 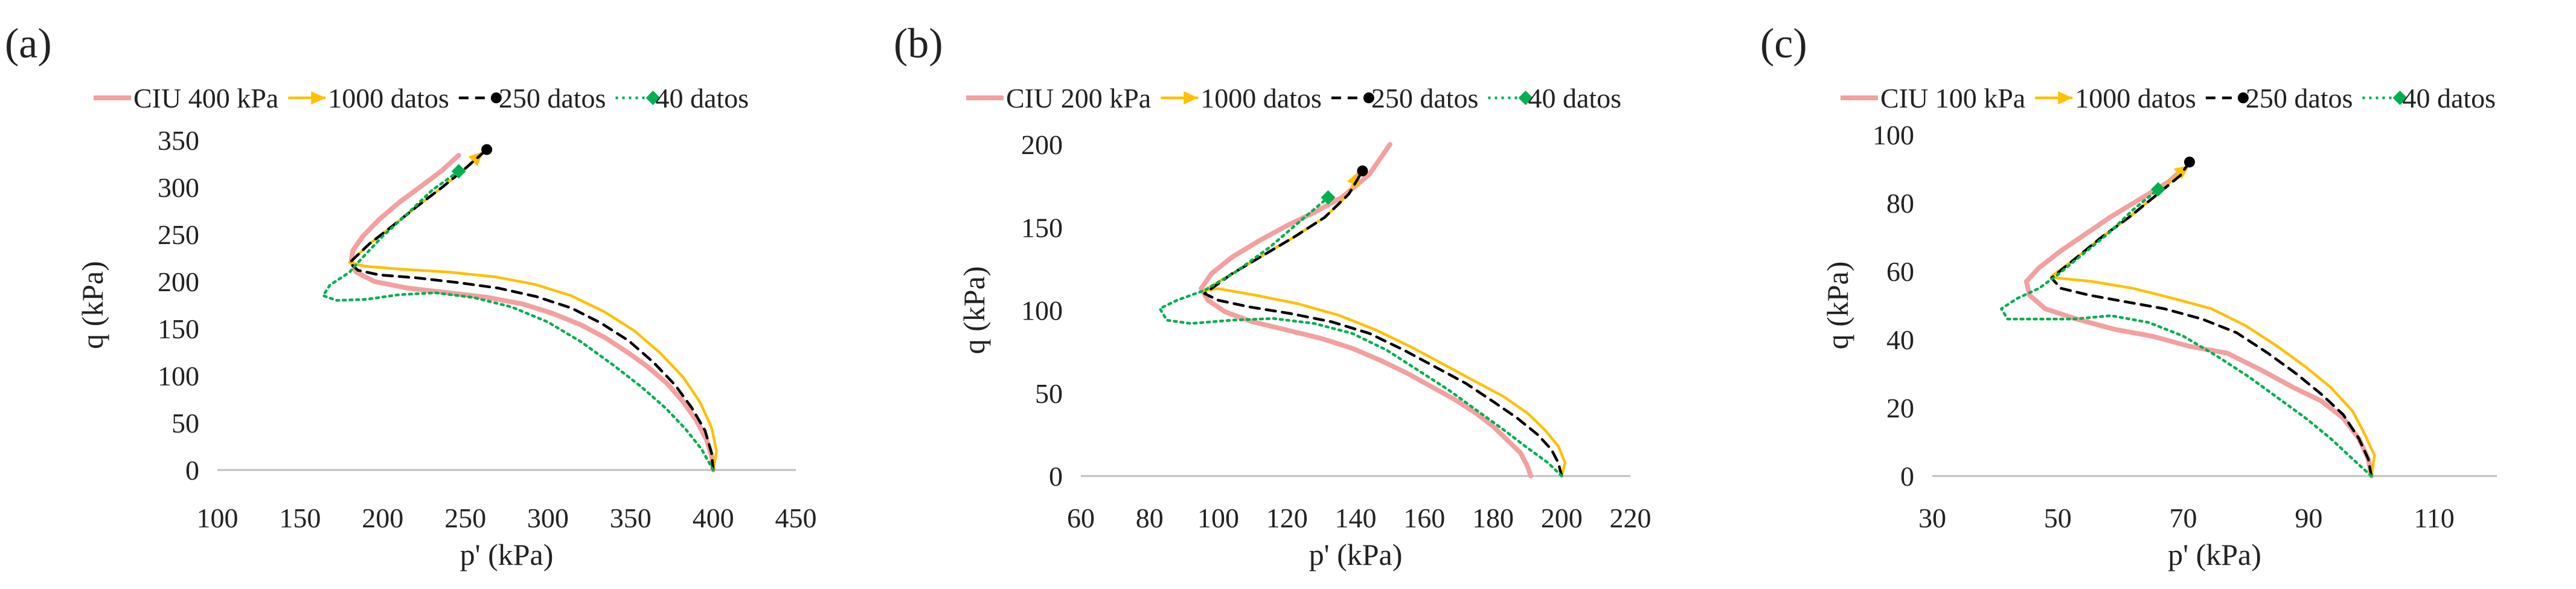 I want to click on panel-label: (c), so click(x=1783, y=44).